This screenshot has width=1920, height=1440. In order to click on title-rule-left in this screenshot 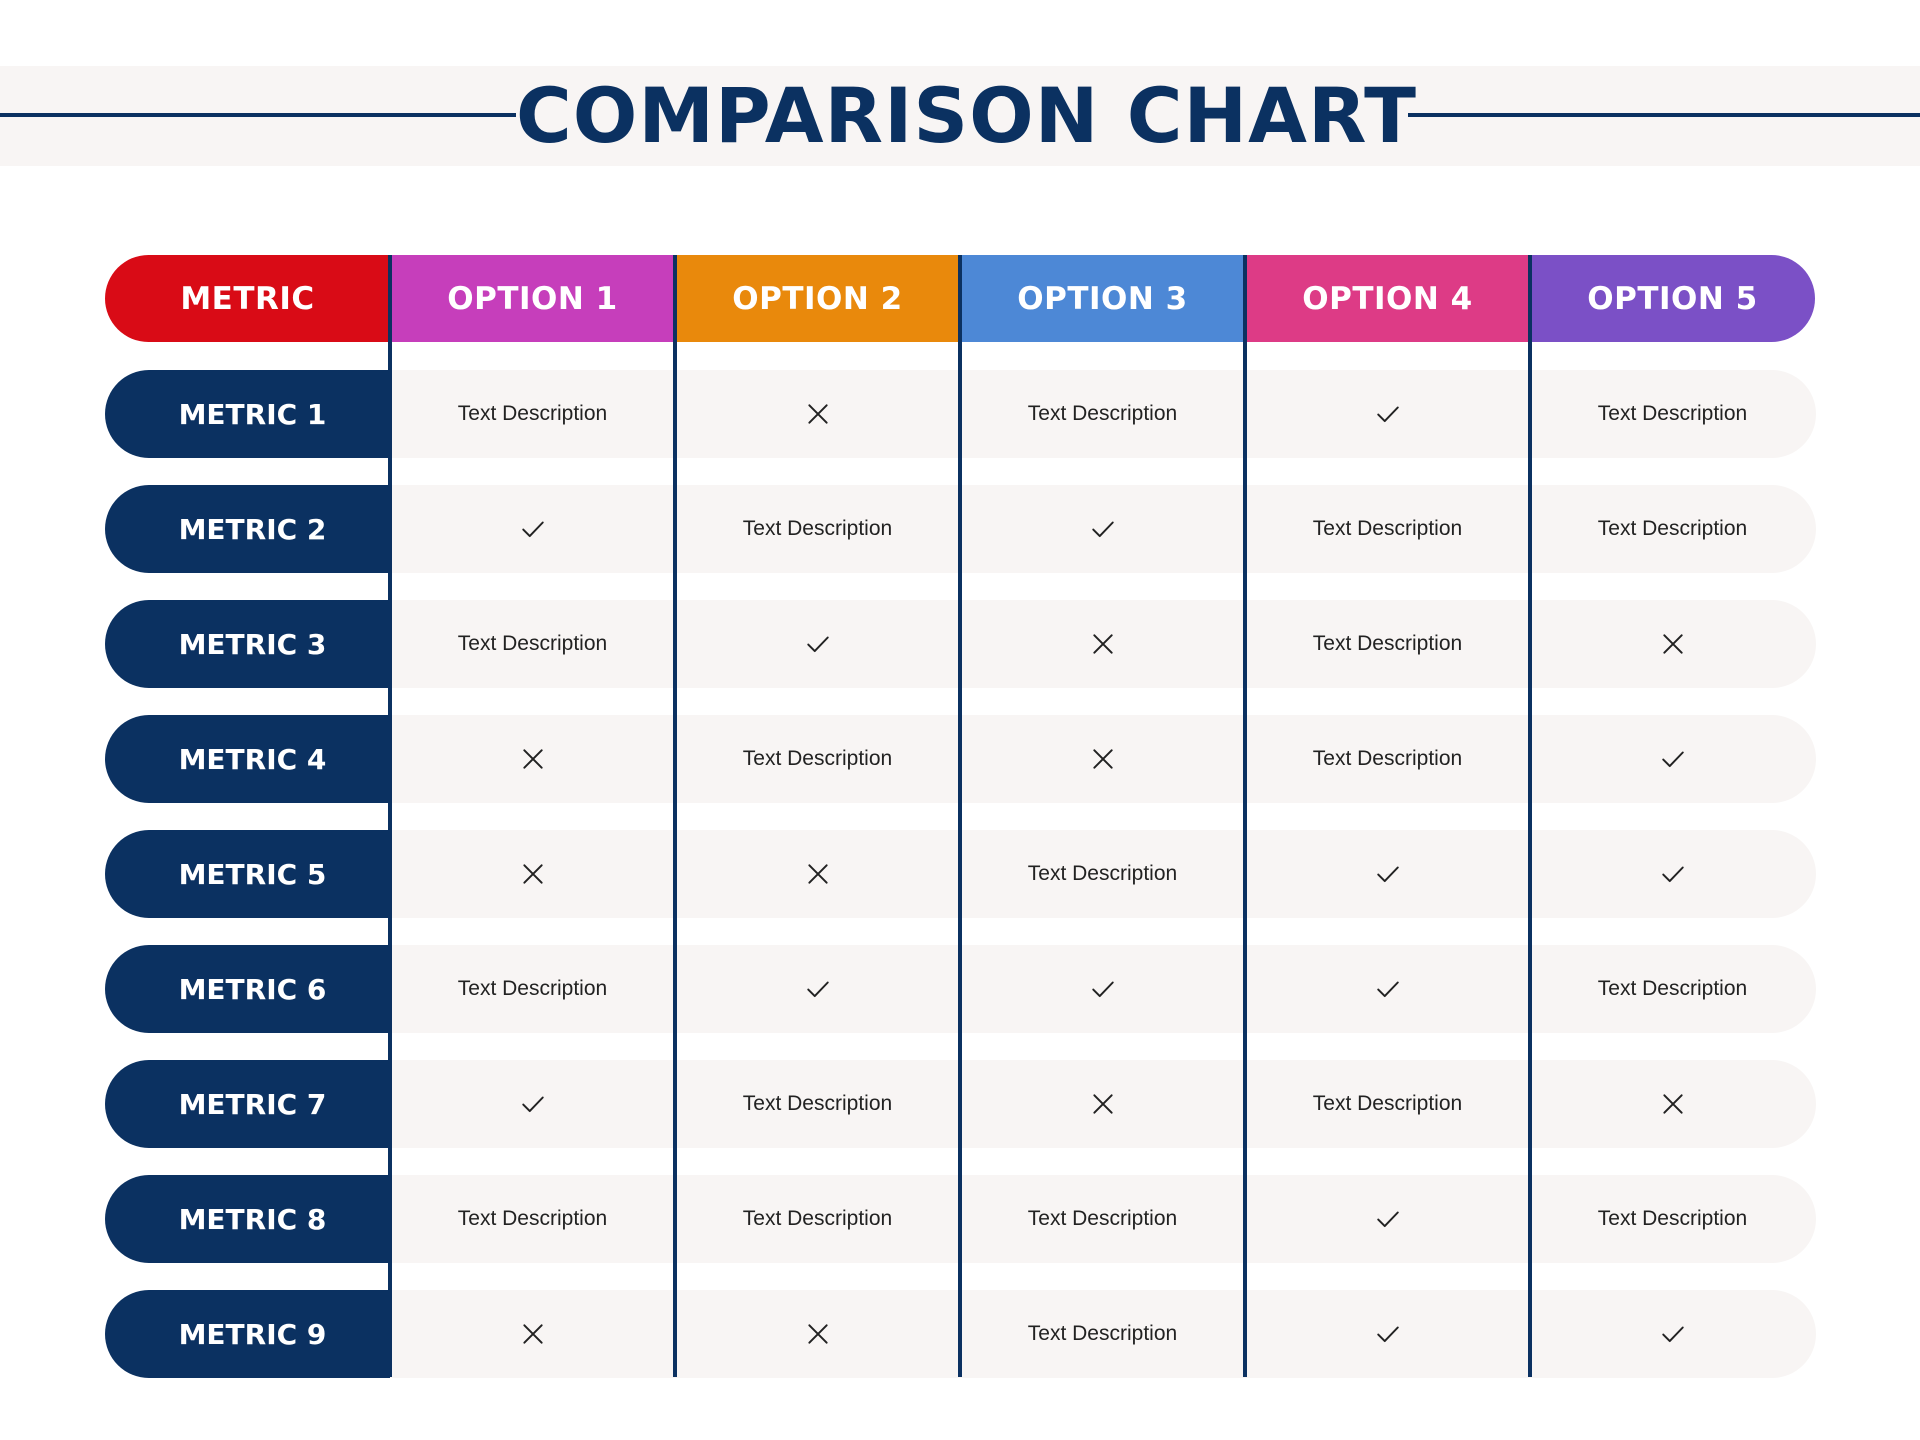, I will do `click(258, 115)`.